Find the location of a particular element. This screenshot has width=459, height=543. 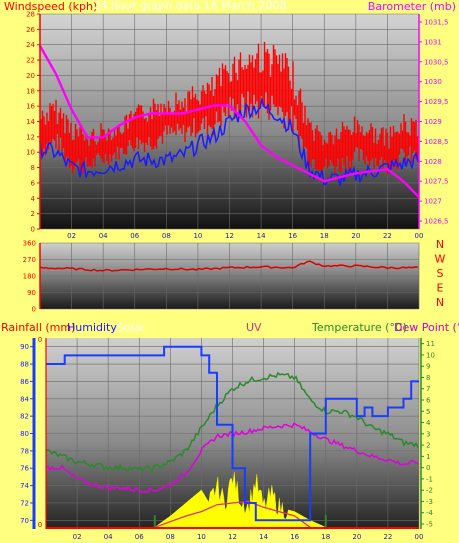

temp-x-tick-label: 04 is located at coordinates (108, 537).